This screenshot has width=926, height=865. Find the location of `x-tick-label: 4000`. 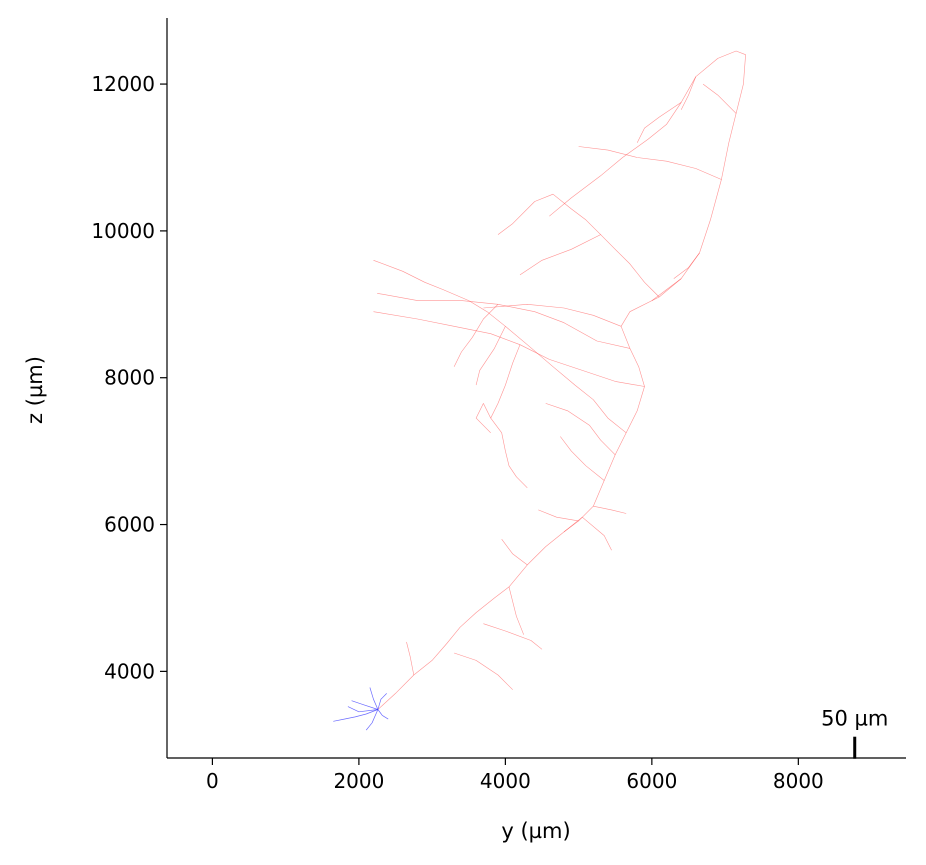

x-tick-label: 4000 is located at coordinates (505, 781).